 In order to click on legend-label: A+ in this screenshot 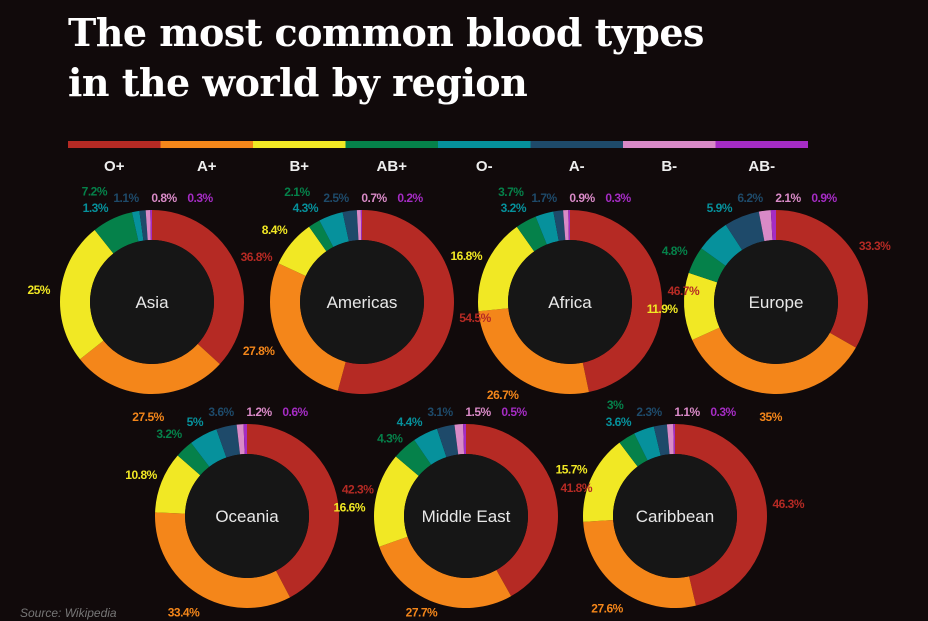, I will do `click(207, 166)`.